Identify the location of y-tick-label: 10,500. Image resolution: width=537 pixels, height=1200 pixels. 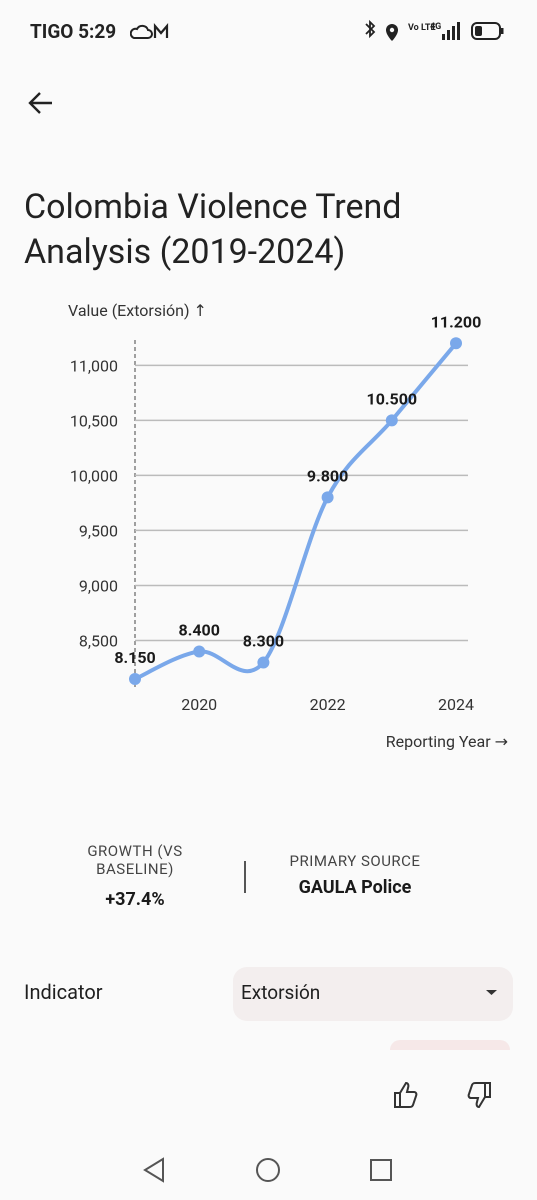
(94, 420).